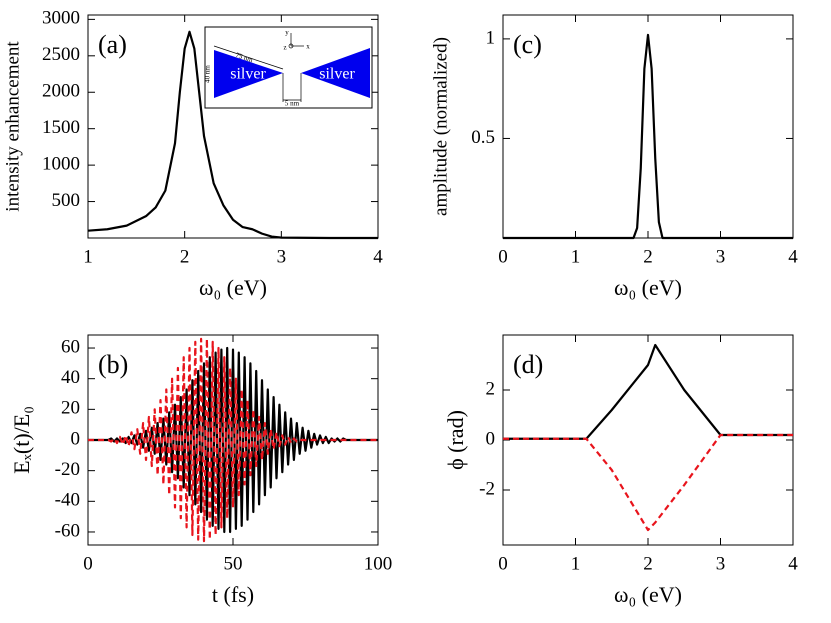 This screenshot has height=623, width=831. Describe the element at coordinates (61, 54) in the screenshot. I see `y-tick-label: 2500` at that location.